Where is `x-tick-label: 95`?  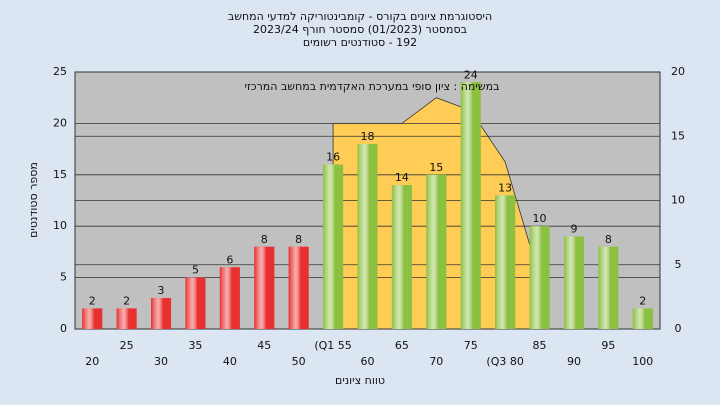
x-tick-label: 95 is located at coordinates (608, 345).